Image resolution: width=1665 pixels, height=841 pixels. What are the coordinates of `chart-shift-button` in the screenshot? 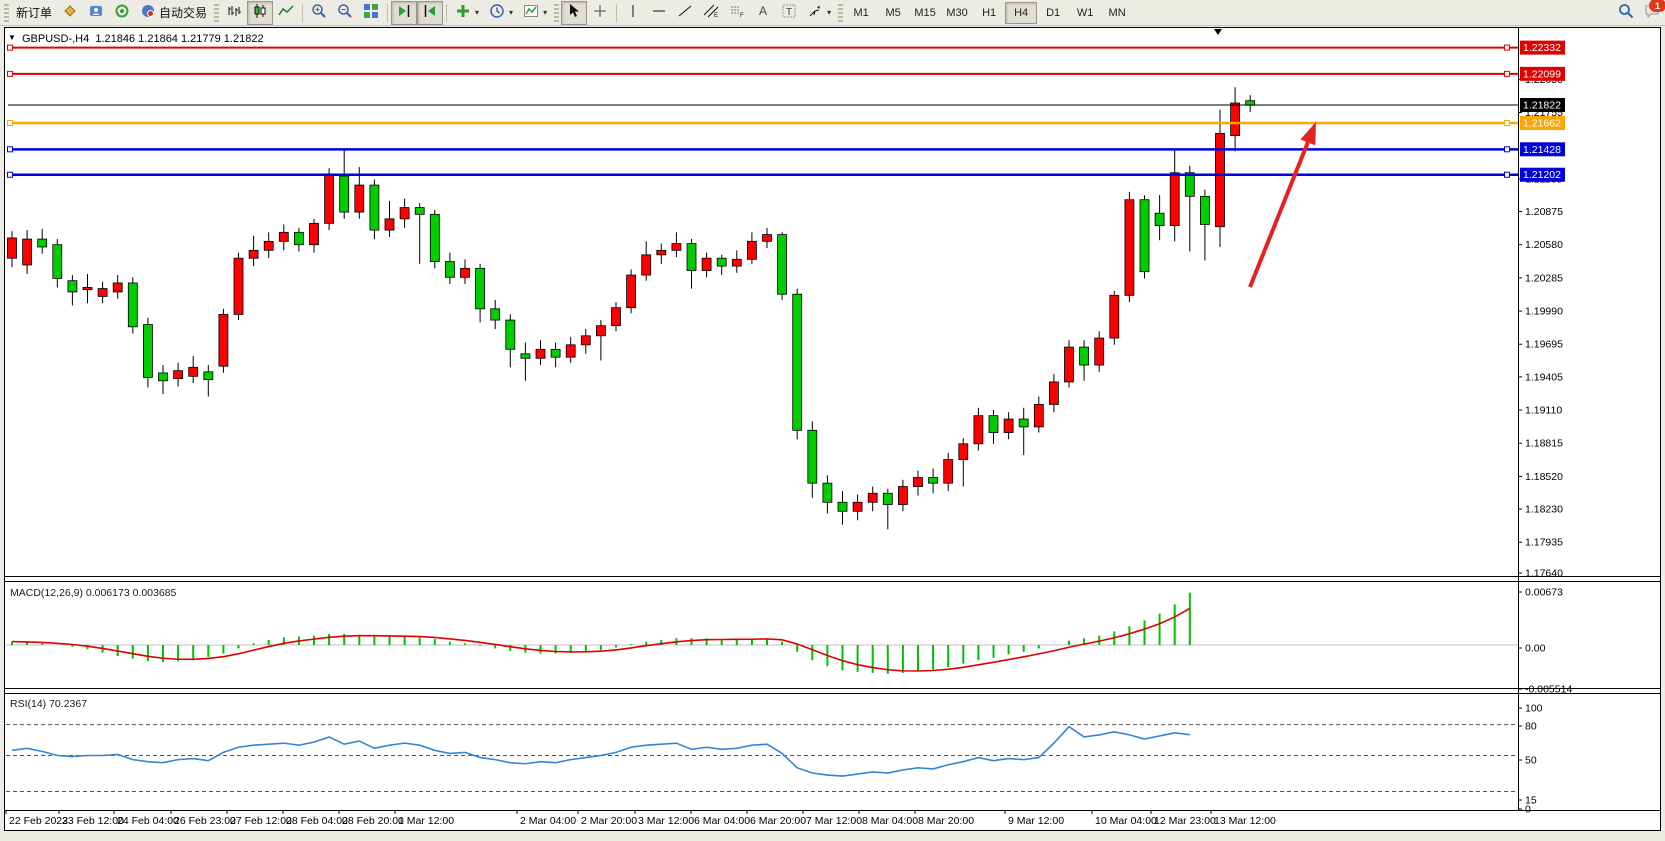 It's located at (430, 12).